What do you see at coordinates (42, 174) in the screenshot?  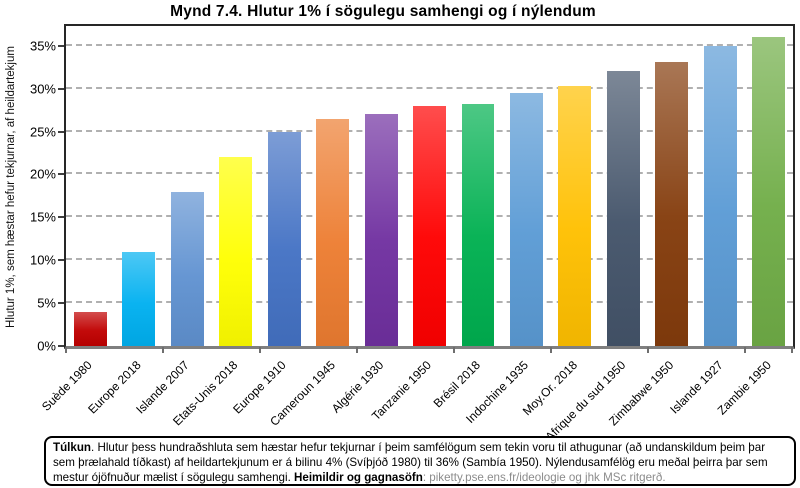 I see `y-tick-label: 20%` at bounding box center [42, 174].